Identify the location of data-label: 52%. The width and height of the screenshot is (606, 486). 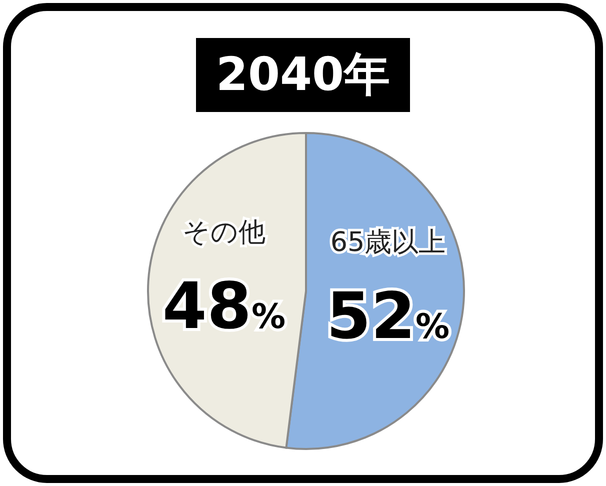
(388, 317).